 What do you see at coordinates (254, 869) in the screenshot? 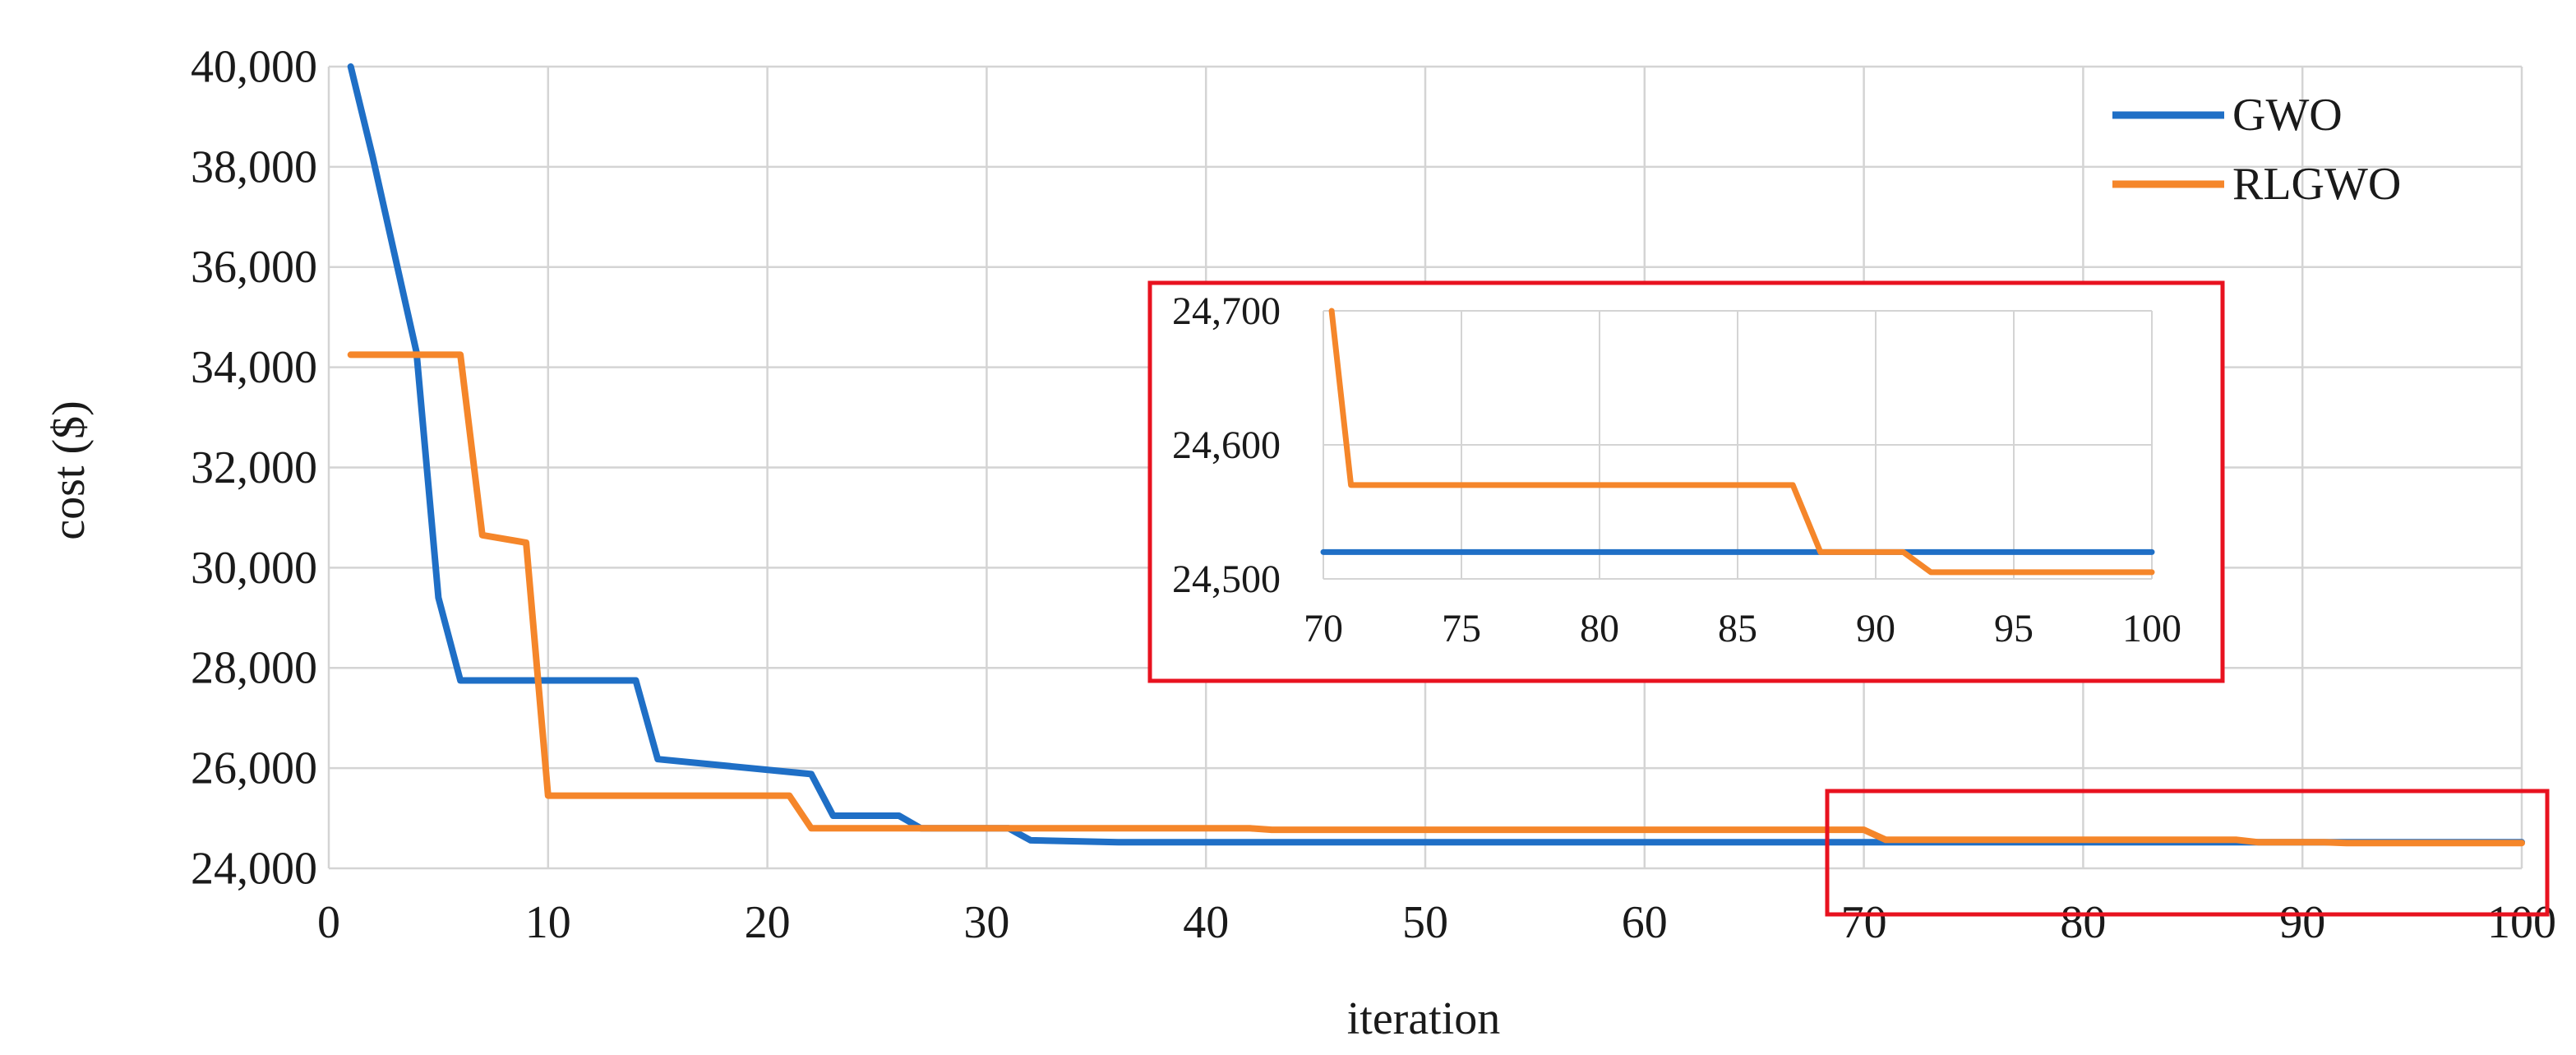
I see `main-y-tick-label: 24,000` at bounding box center [254, 869].